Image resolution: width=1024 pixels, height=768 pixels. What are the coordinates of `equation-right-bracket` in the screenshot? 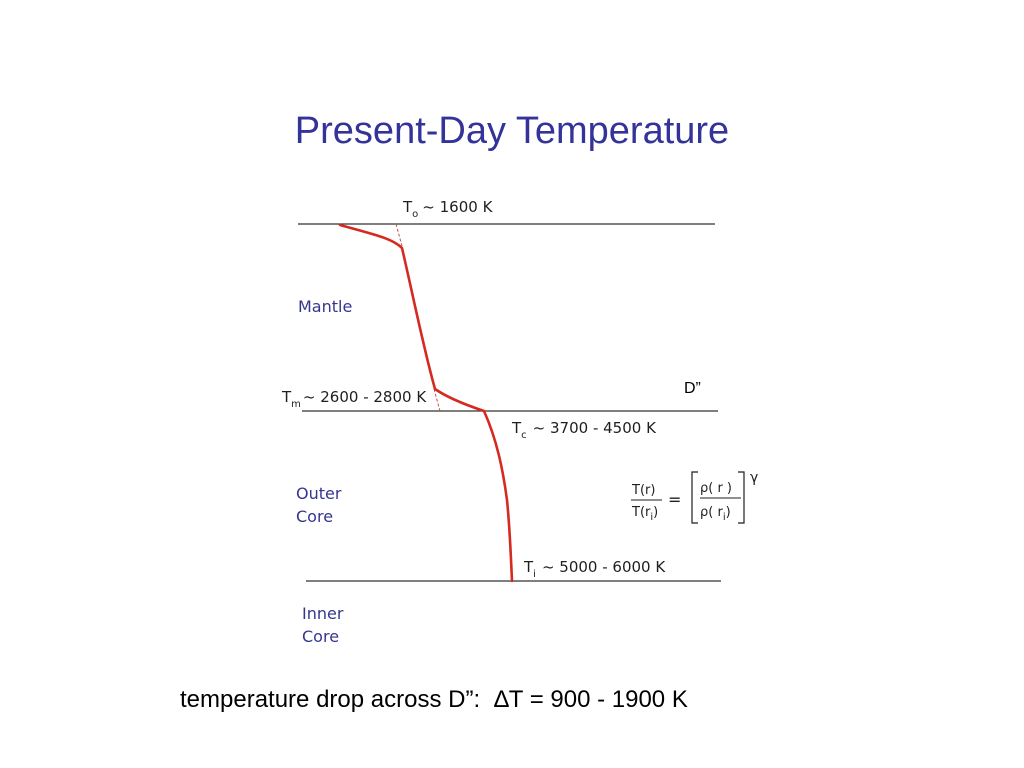 It's located at (741, 497).